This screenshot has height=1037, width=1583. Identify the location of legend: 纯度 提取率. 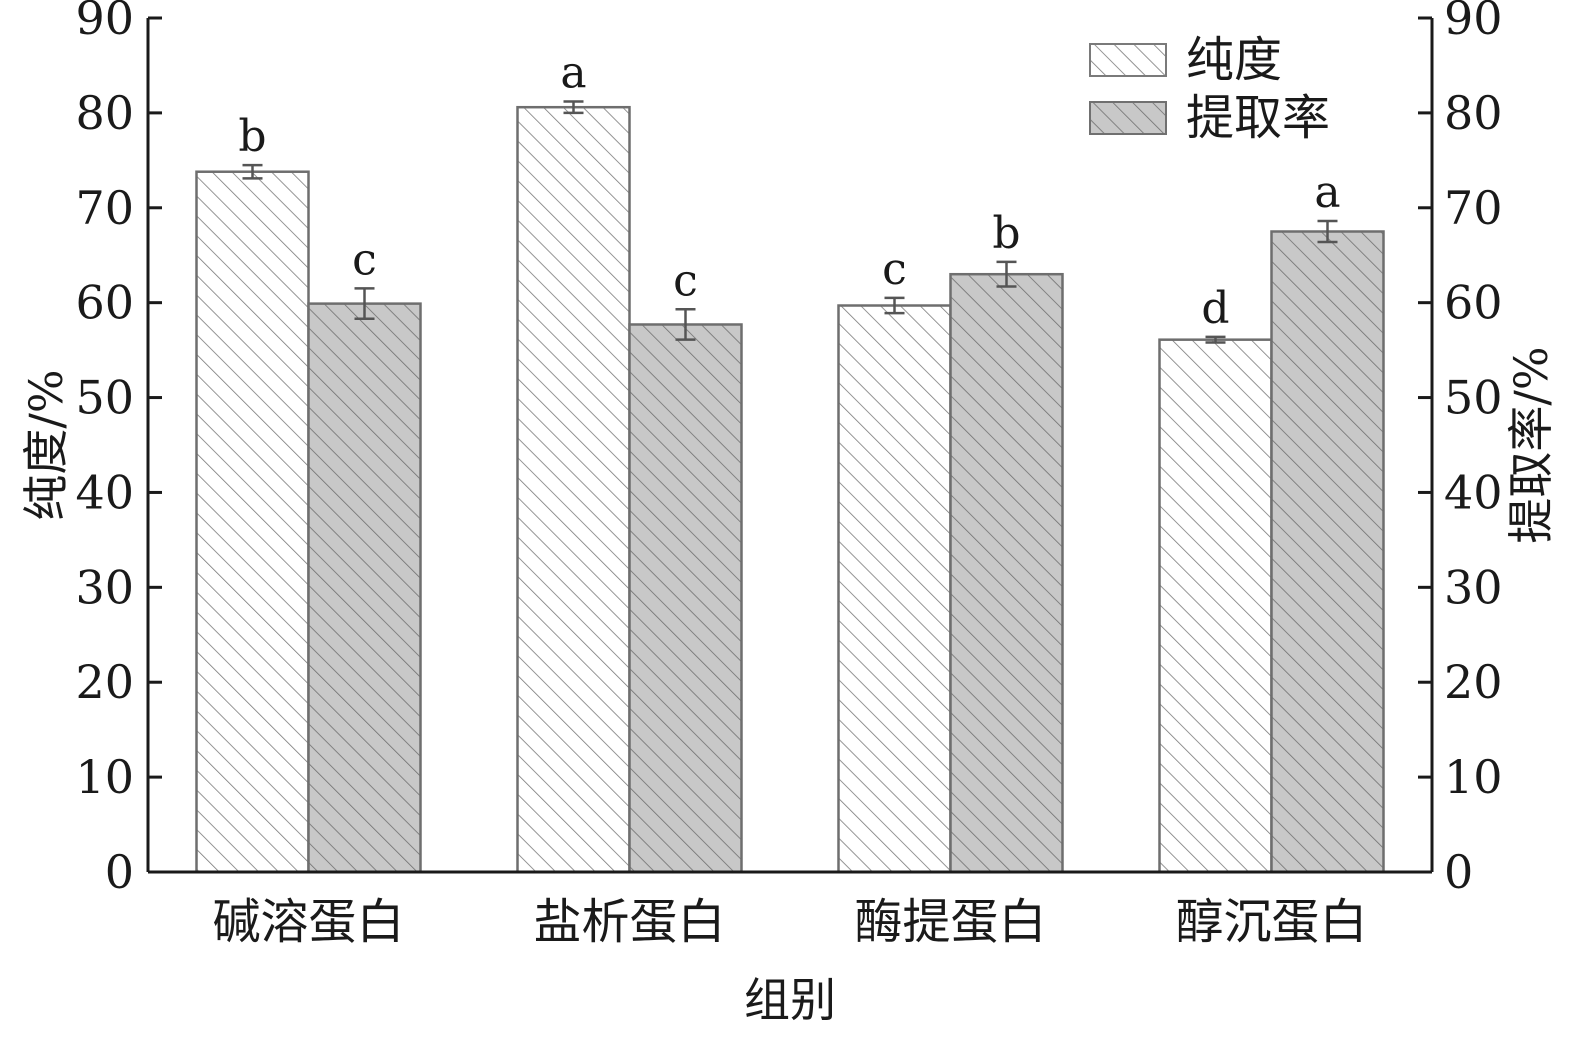
(1209, 89).